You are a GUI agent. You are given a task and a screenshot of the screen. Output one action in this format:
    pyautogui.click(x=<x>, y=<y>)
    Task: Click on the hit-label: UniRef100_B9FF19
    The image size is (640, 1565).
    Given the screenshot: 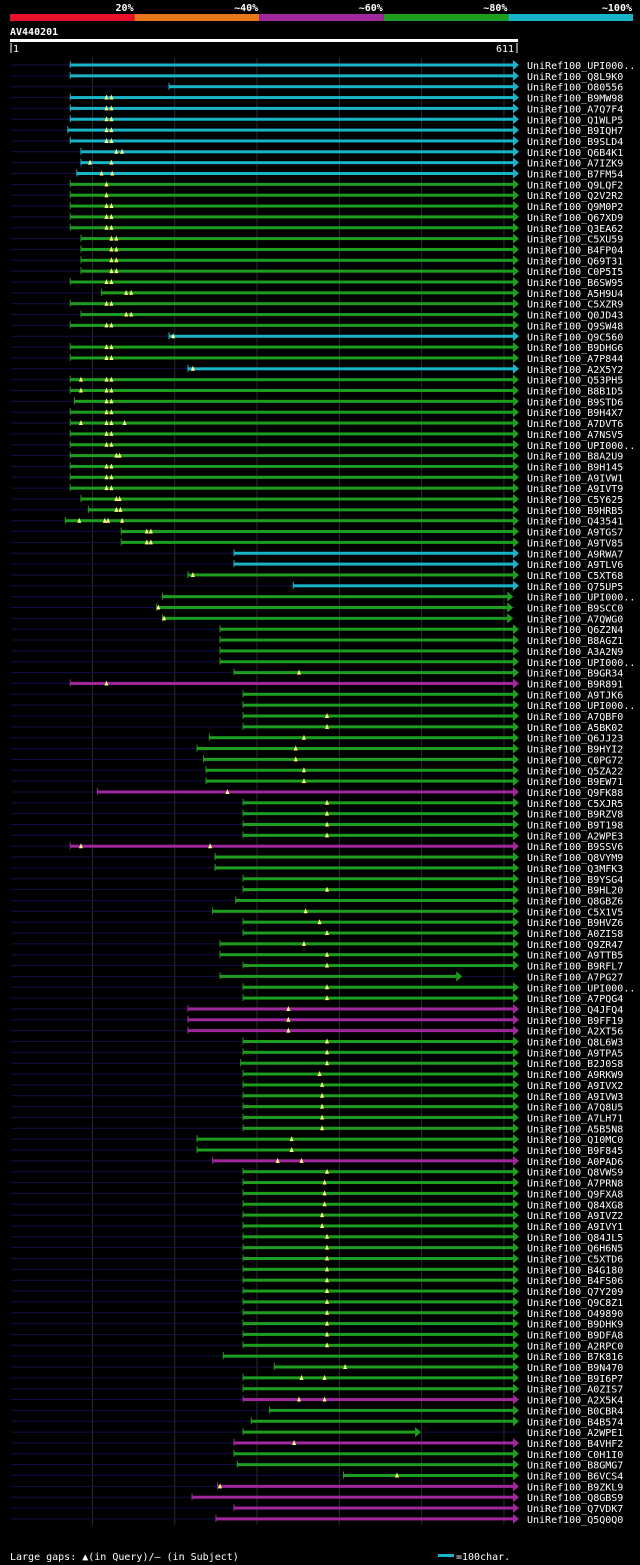 What is the action you would take?
    pyautogui.click(x=575, y=1021)
    